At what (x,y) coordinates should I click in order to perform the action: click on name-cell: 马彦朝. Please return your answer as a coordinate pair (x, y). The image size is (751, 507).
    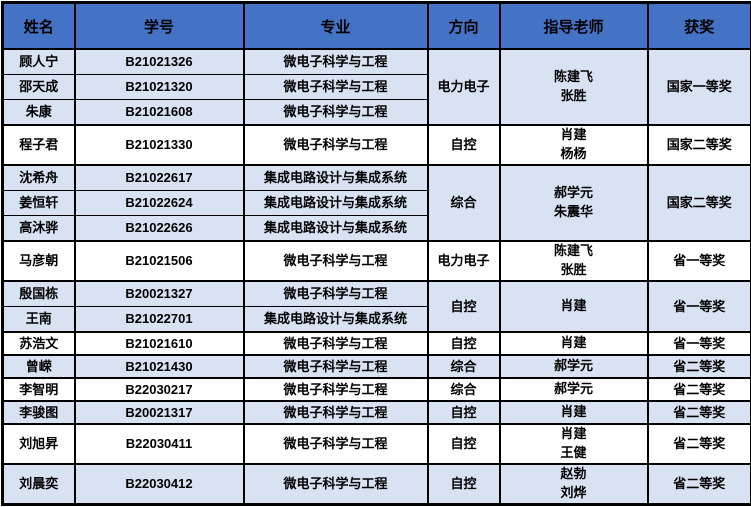
    Looking at the image, I should click on (38, 261).